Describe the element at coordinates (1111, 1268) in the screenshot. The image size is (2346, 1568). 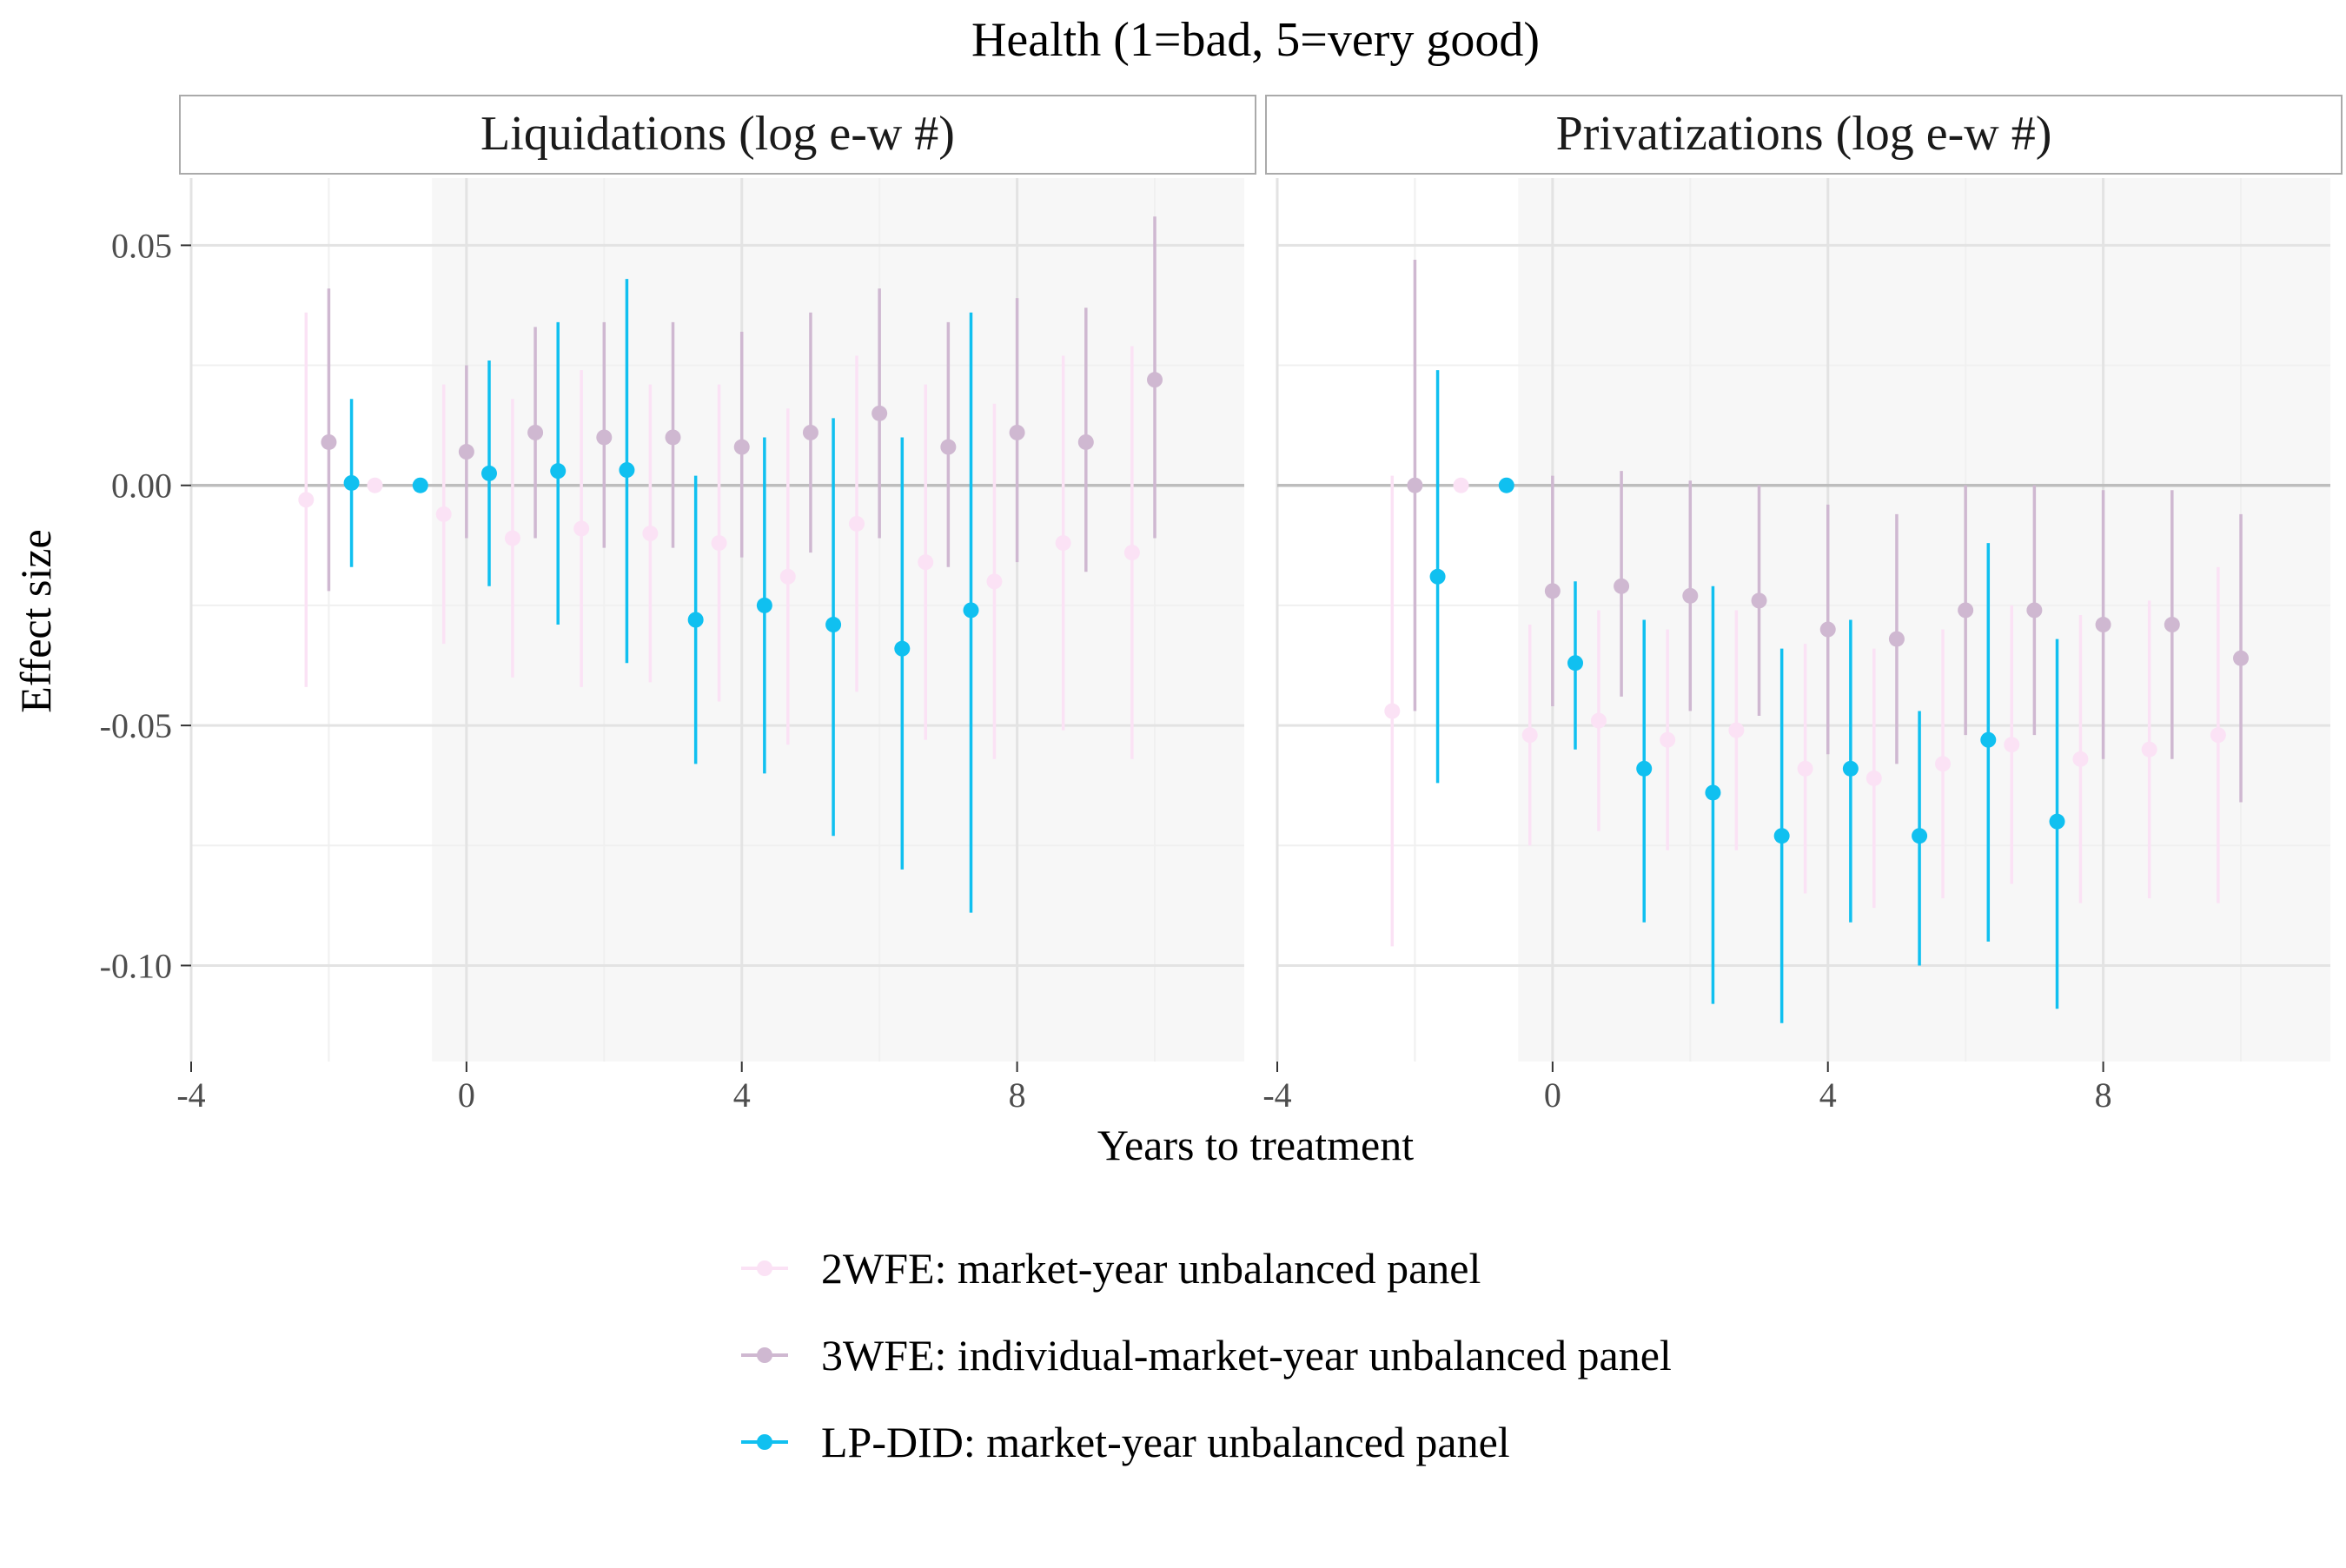
I see `legend-item-2WFE: 2WFE: market-year unbalanced panel` at that location.